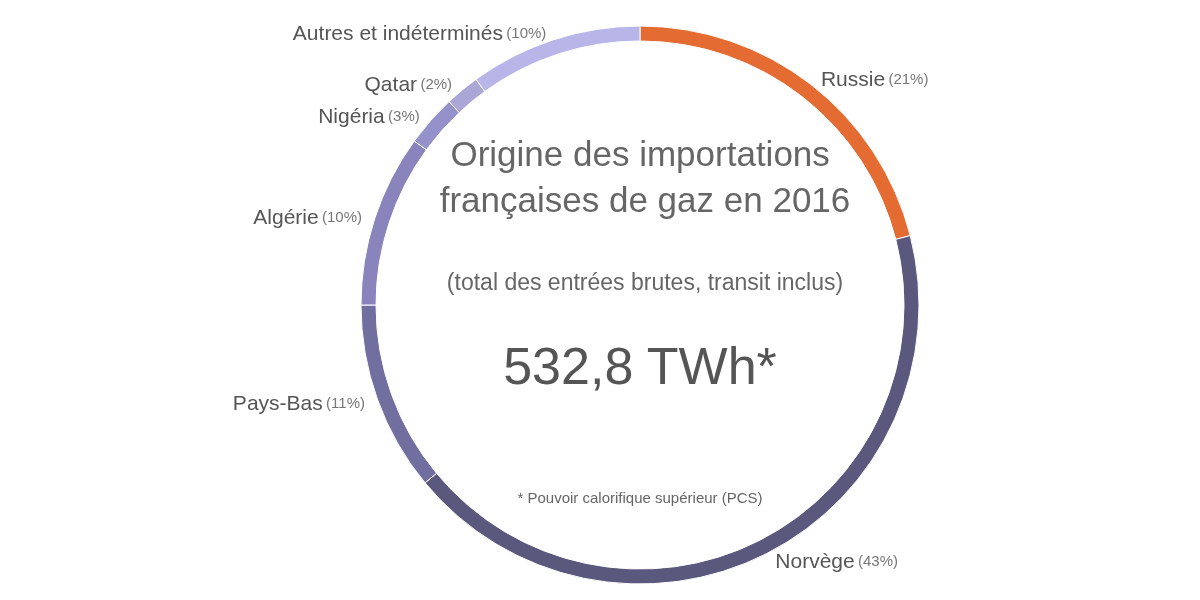 This screenshot has width=1200, height=600. Describe the element at coordinates (345, 402) in the screenshot. I see `data-label: (11%)` at that location.